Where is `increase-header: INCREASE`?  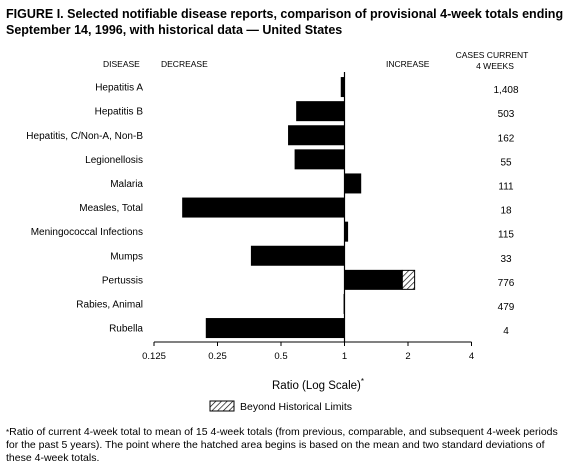 increase-header: INCREASE is located at coordinates (408, 64).